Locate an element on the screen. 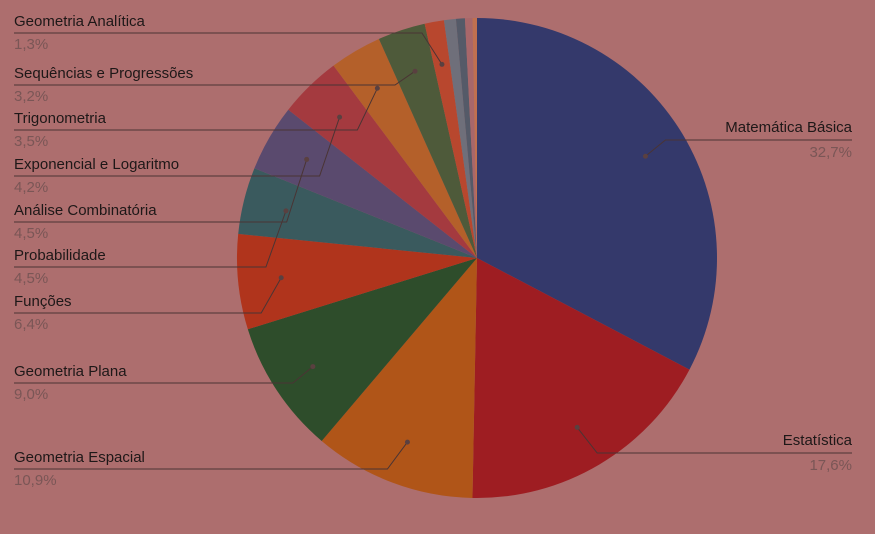 The width and height of the screenshot is (875, 534). slice-value-label: 32,7% is located at coordinates (830, 152).